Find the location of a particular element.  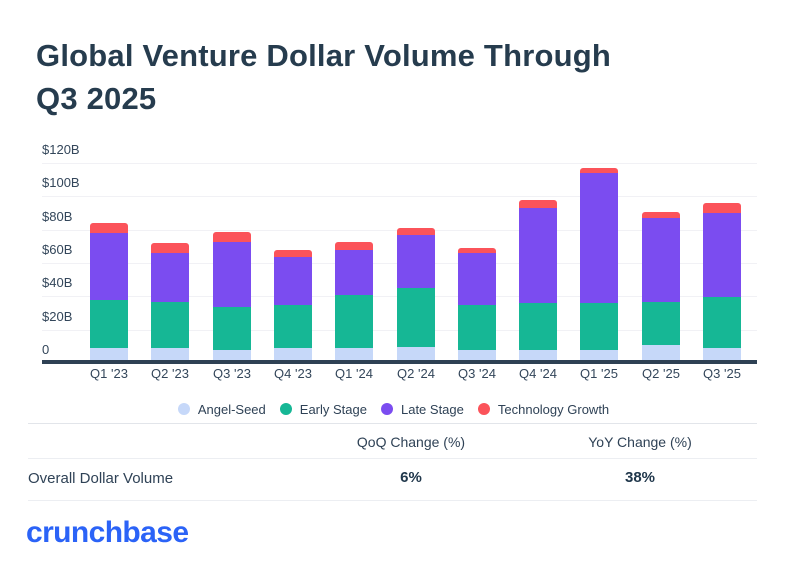

legend-item-technology-growth: Technology Growth is located at coordinates (543, 409).